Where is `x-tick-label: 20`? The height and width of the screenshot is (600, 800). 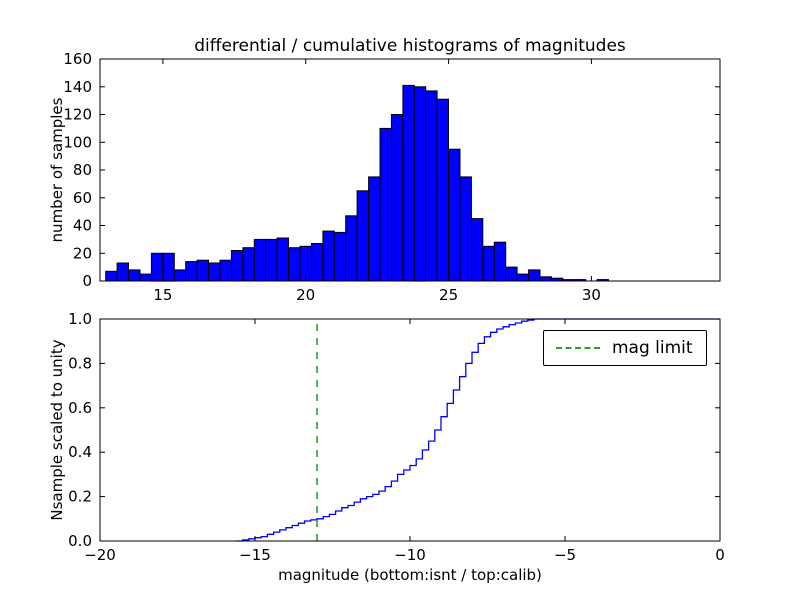 x-tick-label: 20 is located at coordinates (305, 295).